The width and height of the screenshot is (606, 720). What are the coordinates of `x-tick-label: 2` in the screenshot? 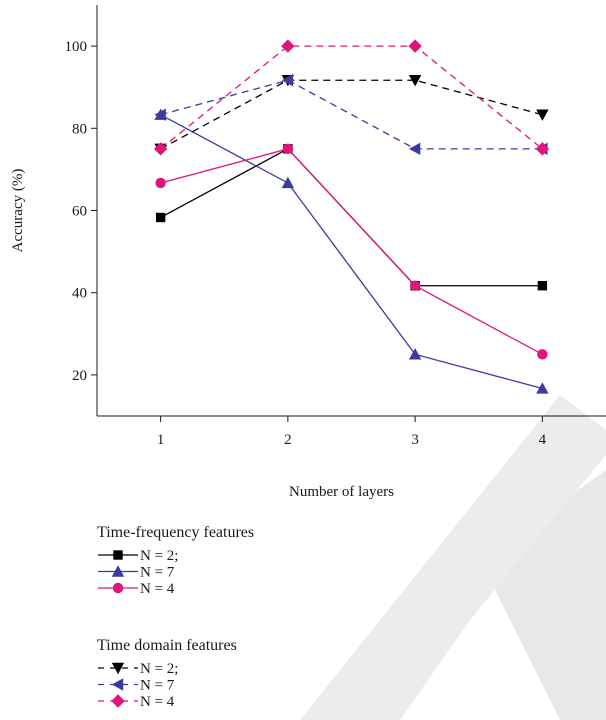 It's located at (288, 440).